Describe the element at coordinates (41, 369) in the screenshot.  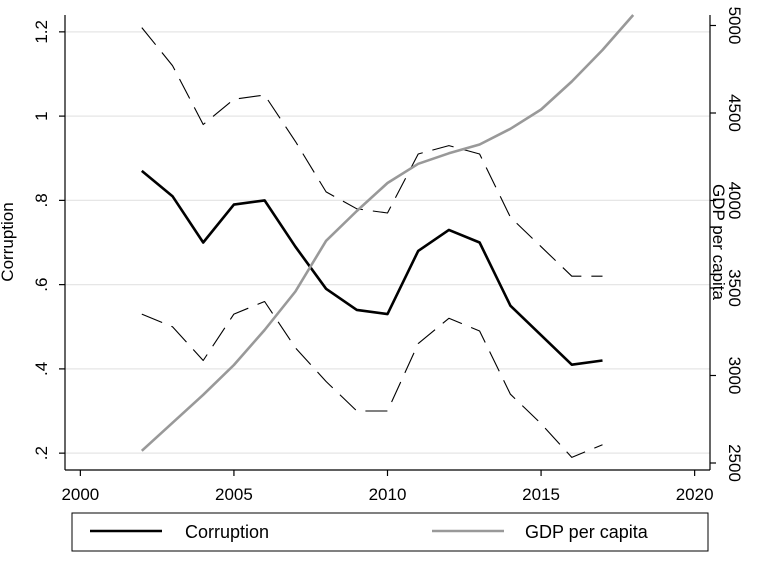
I see `y-left-tick-label: .4` at that location.